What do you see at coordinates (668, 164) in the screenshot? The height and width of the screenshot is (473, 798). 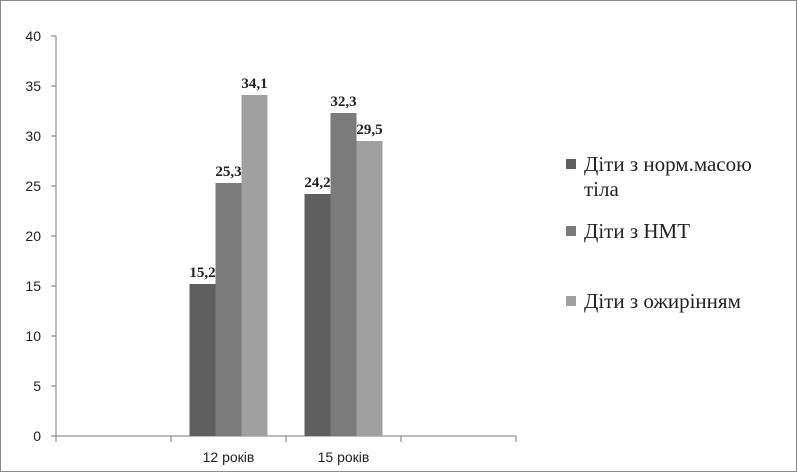 I see `legend-label: Діти з норм.масою` at bounding box center [668, 164].